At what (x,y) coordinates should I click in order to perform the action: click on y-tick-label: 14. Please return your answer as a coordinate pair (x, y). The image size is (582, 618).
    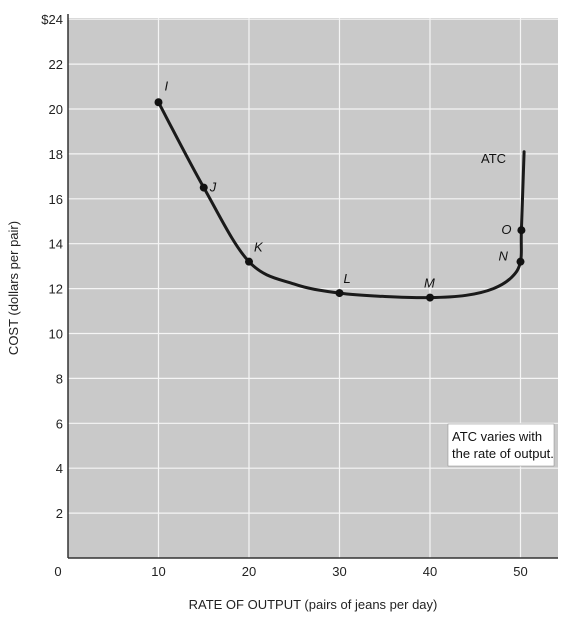
    Looking at the image, I should click on (56, 244).